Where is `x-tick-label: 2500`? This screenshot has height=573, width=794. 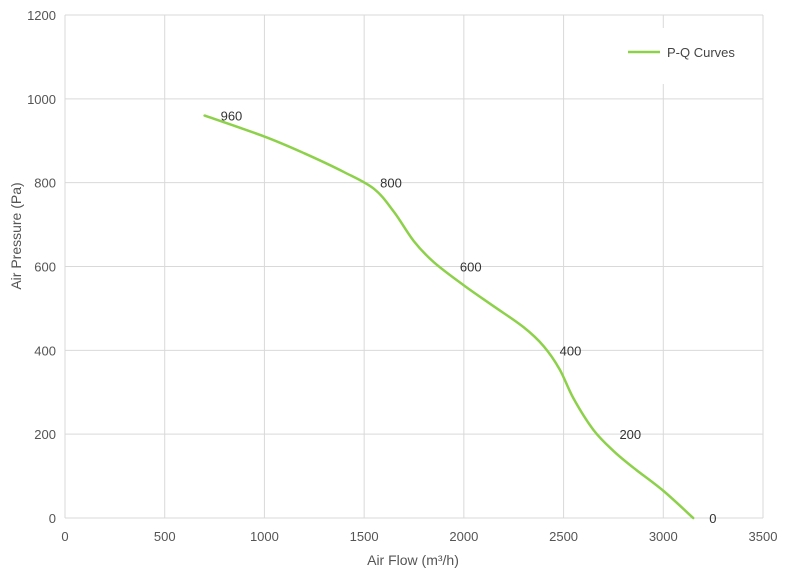 x-tick-label: 2500 is located at coordinates (563, 536).